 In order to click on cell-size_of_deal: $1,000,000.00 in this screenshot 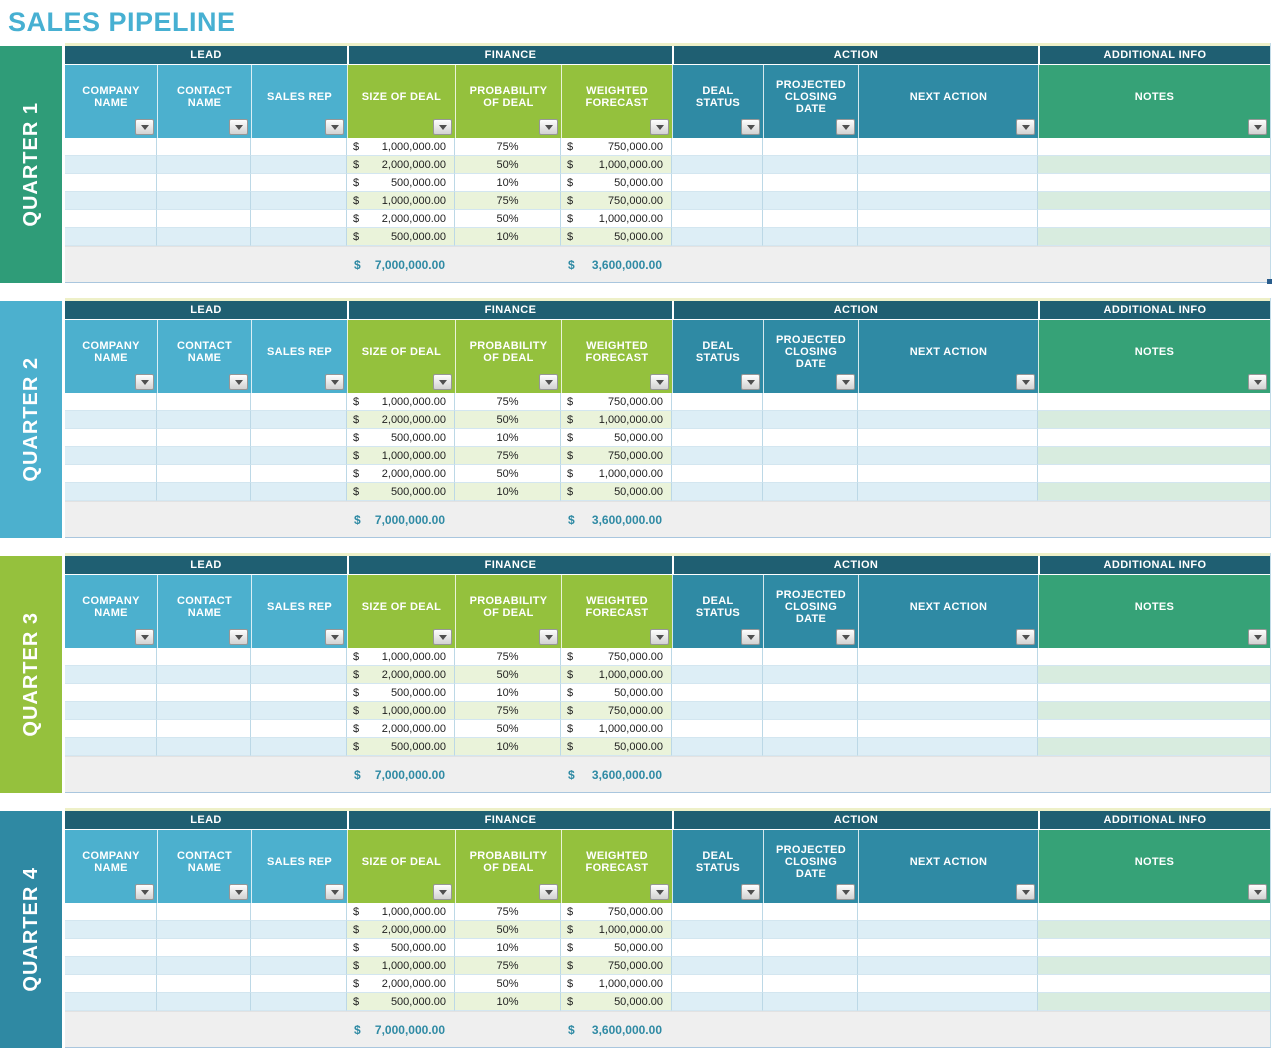, I will do `click(401, 966)`.